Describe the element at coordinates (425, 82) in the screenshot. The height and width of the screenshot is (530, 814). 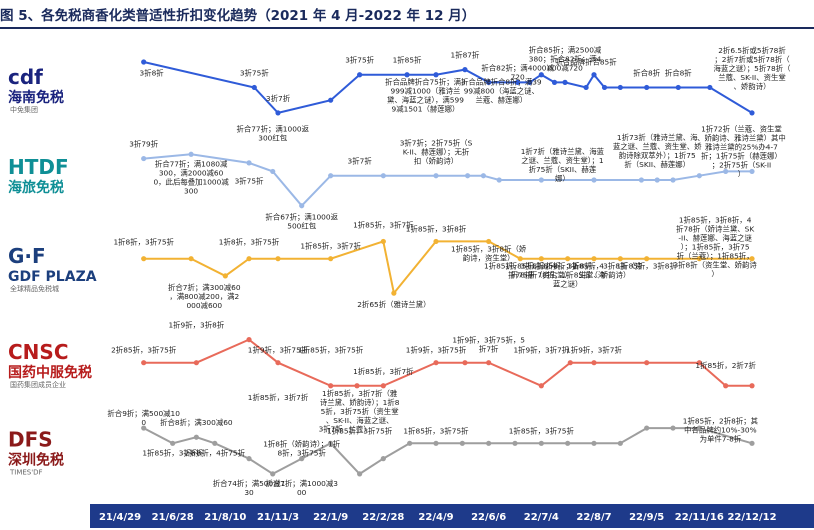
I see `data-label-line: 折合品牌折合75折；满3` at that location.